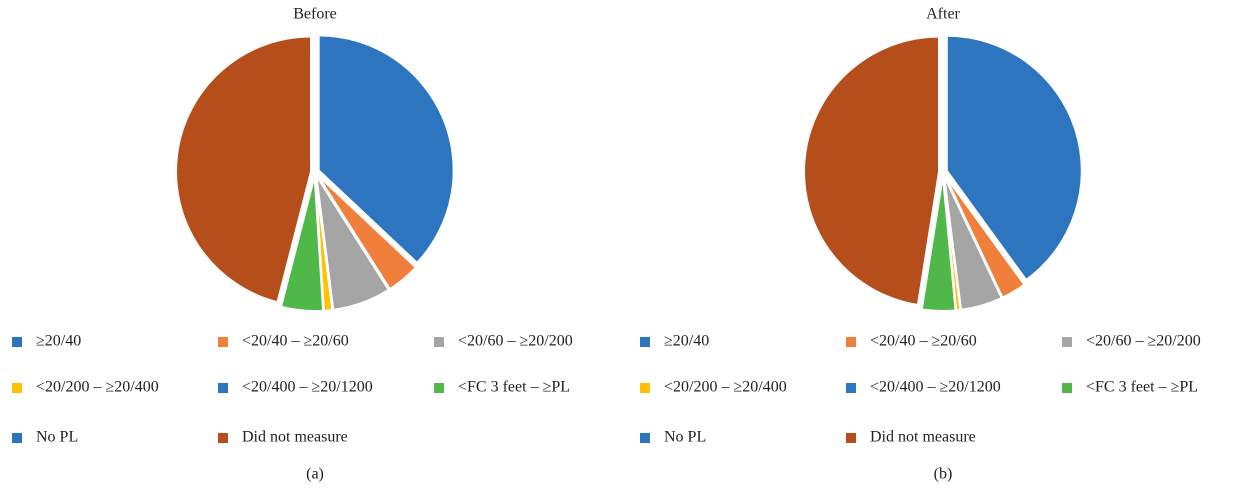 The image size is (1246, 496). Describe the element at coordinates (315, 14) in the screenshot. I see `chart-title: Before` at that location.